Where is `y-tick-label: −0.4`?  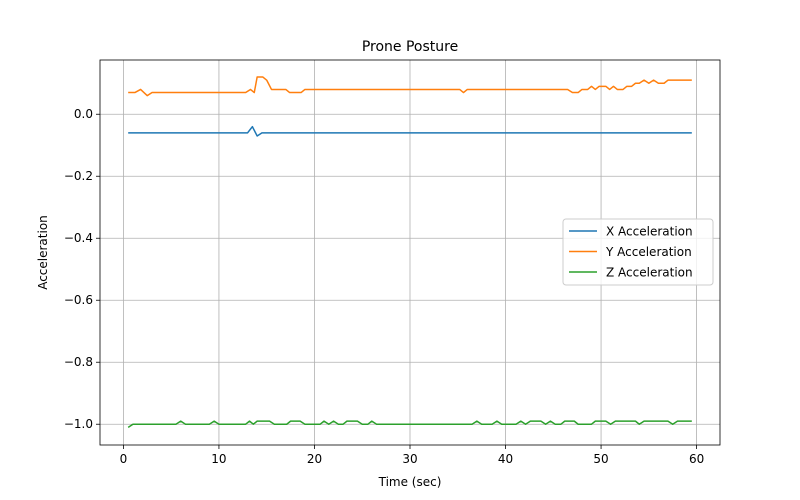 y-tick-label: −0.4 is located at coordinates (78, 238).